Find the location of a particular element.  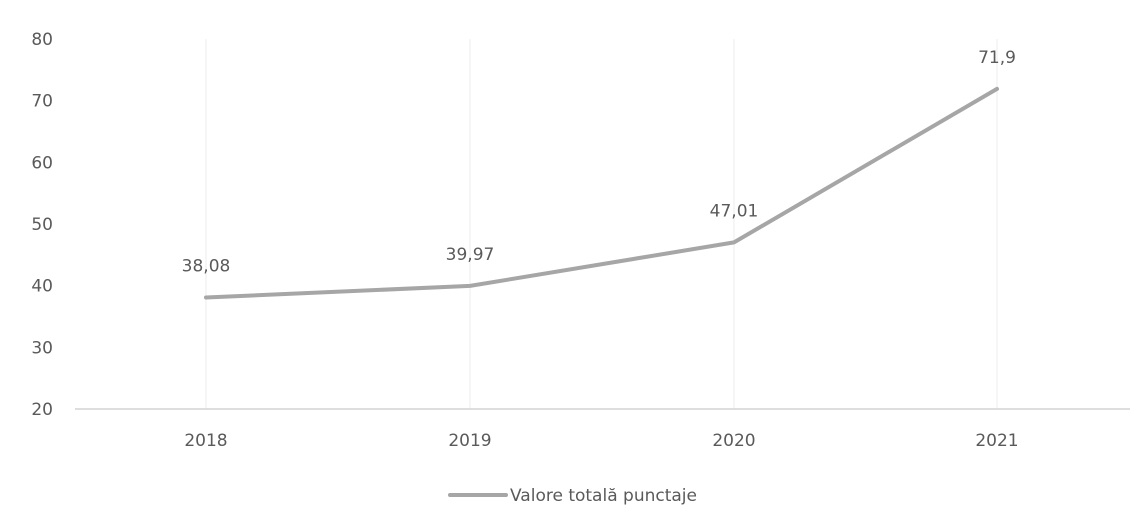

legend: Valore totală punctaje is located at coordinates (572, 496).